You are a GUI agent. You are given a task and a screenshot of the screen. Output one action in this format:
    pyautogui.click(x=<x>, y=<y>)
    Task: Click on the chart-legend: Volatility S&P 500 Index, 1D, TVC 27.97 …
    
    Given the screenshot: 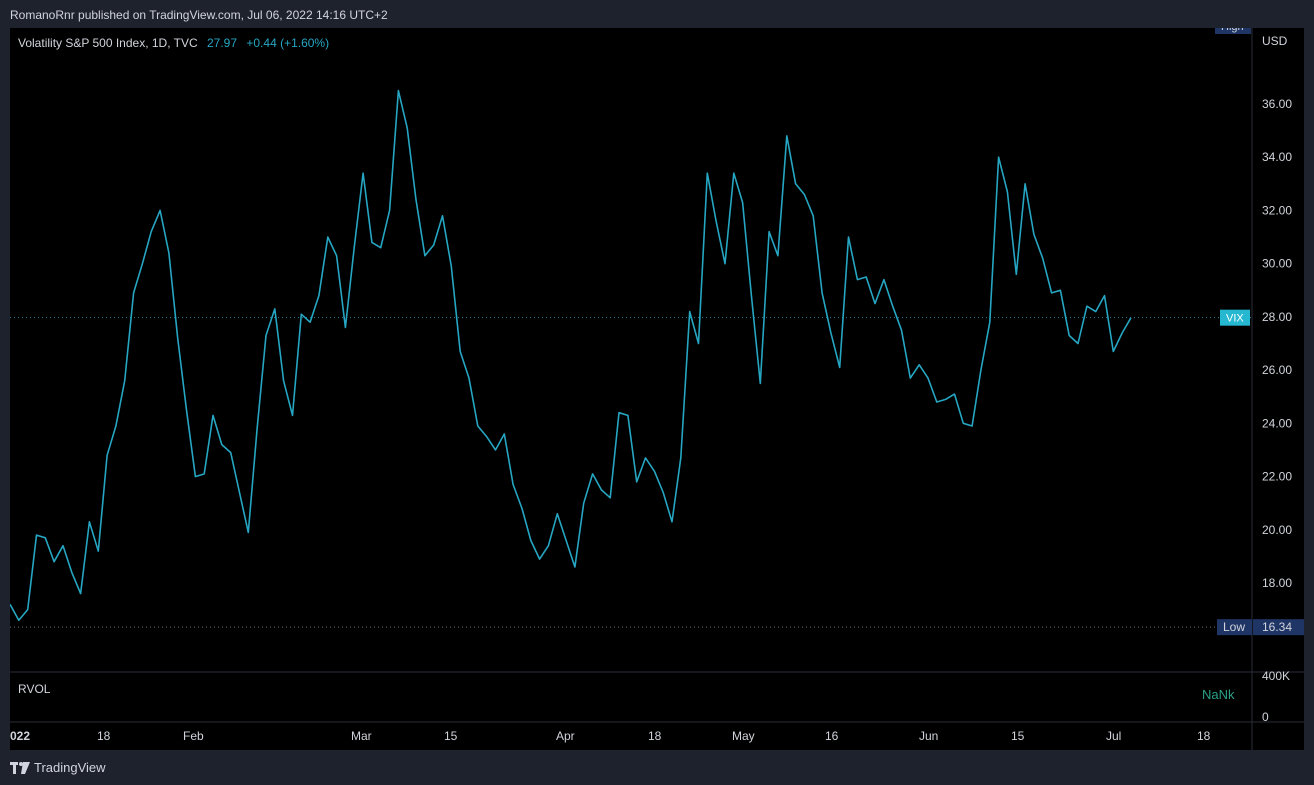 What is the action you would take?
    pyautogui.click(x=173, y=43)
    